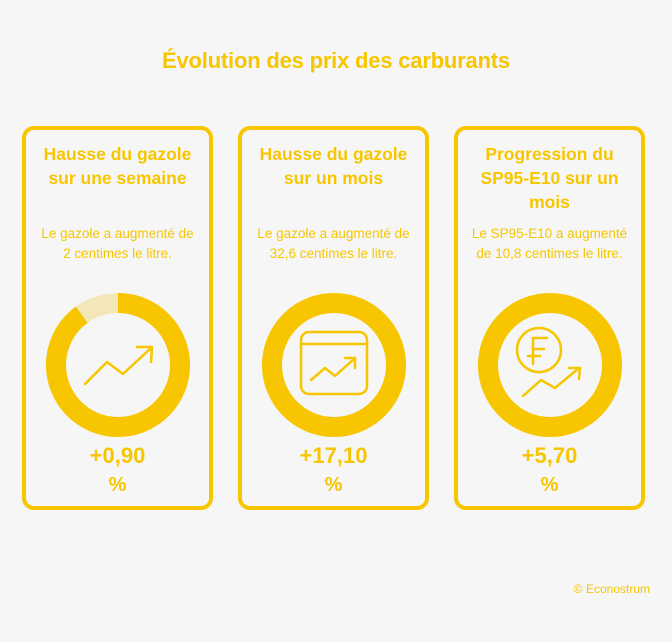 The height and width of the screenshot is (642, 672). What do you see at coordinates (336, 60) in the screenshot?
I see `page-title: Évolution des prix des carburants` at bounding box center [336, 60].